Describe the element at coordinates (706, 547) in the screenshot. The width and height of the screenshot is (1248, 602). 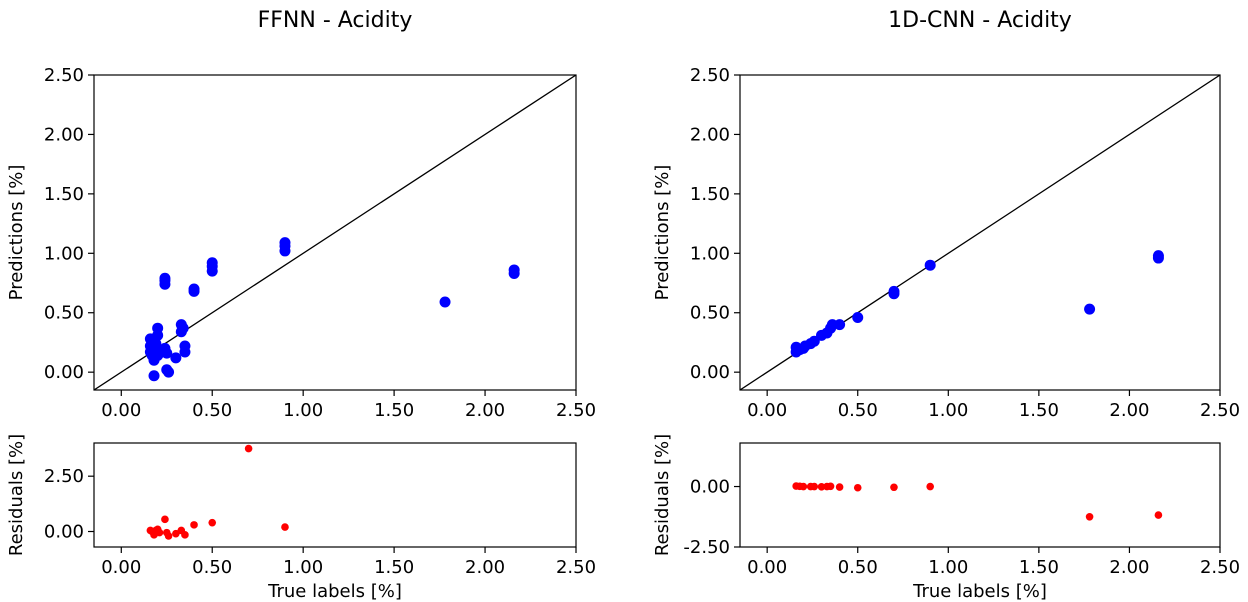
I see `y-tick-label: -2.50` at that location.